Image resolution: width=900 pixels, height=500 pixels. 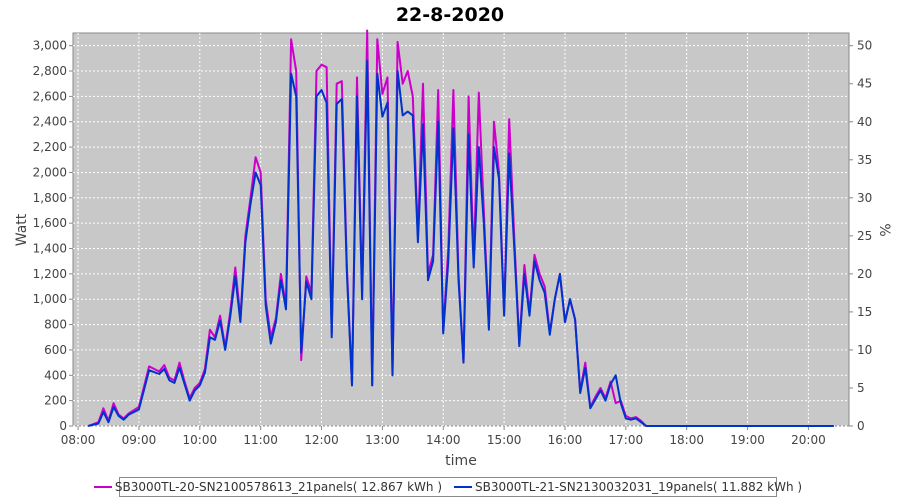 I want to click on y2-tick-label: 30, so click(x=864, y=198).